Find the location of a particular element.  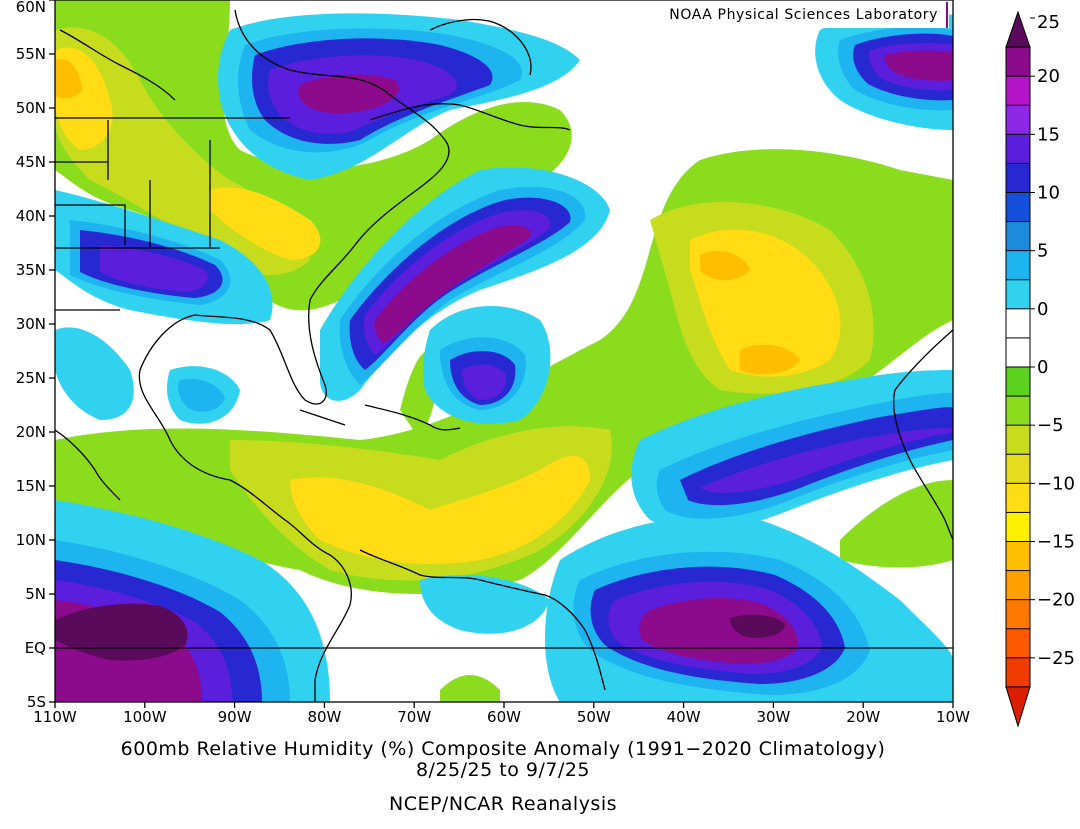

lat-tick-label: 5S is located at coordinates (36, 702).